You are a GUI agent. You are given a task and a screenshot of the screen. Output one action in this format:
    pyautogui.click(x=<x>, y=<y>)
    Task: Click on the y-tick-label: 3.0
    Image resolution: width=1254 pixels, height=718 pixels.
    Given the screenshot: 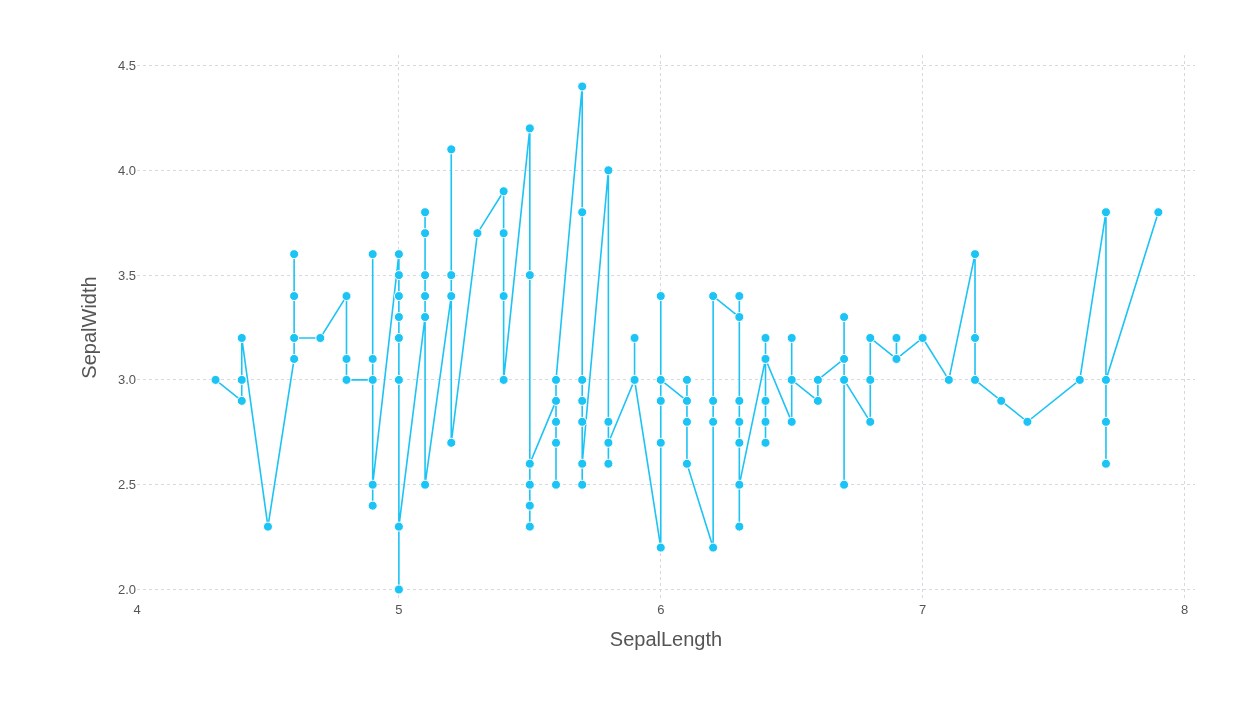 What is the action you would take?
    pyautogui.click(x=126, y=380)
    